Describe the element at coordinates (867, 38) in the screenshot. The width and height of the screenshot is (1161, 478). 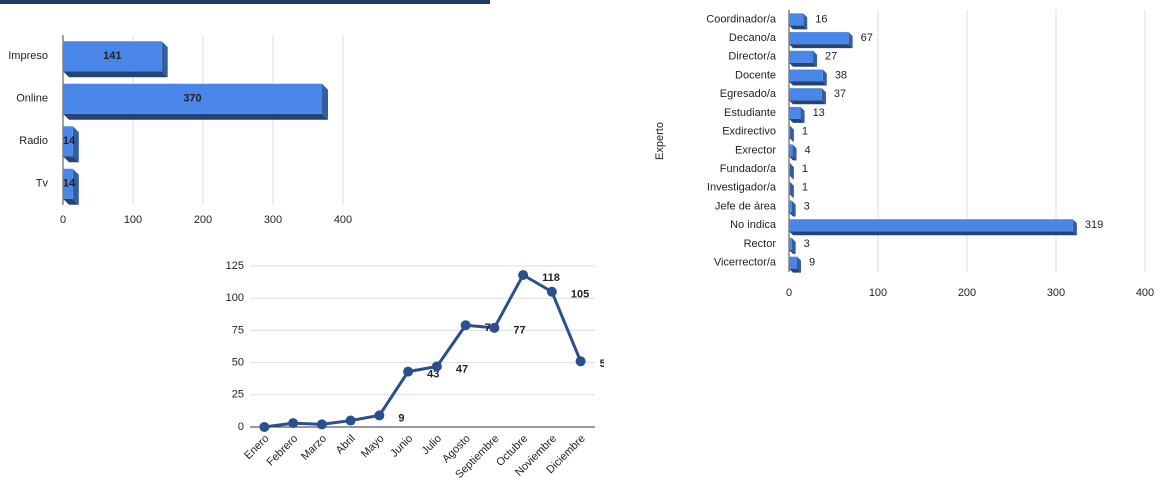
I see `data-label: 67` at that location.